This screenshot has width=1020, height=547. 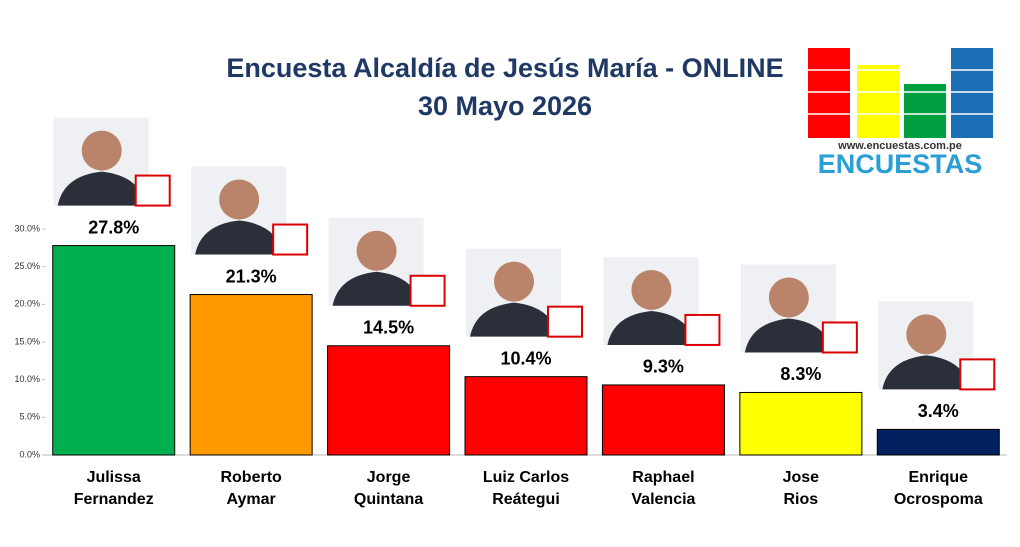 I want to click on logo-name: ENCUESTAS, so click(x=900, y=164).